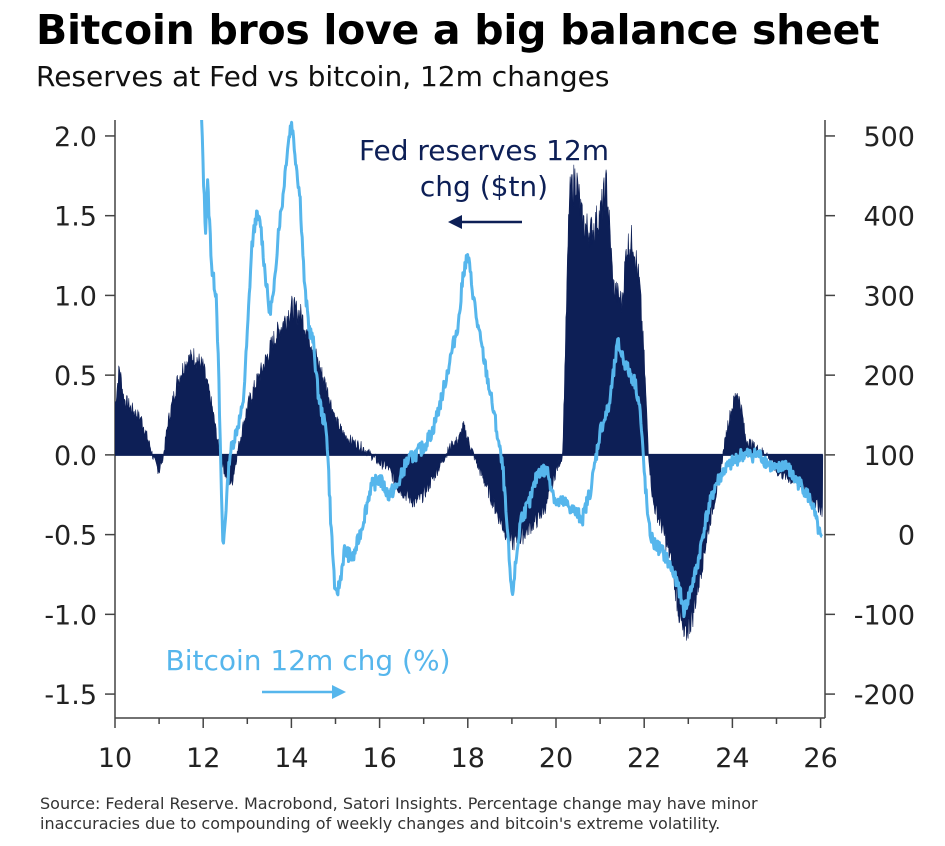 This screenshot has height=846, width=945. I want to click on right-axis-tick-label: 200, so click(889, 376).